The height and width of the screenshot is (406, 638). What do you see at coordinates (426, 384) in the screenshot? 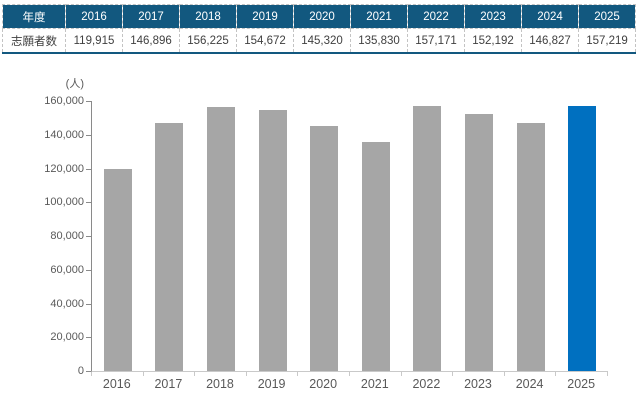
I see `x-axis-label: 2022` at bounding box center [426, 384].